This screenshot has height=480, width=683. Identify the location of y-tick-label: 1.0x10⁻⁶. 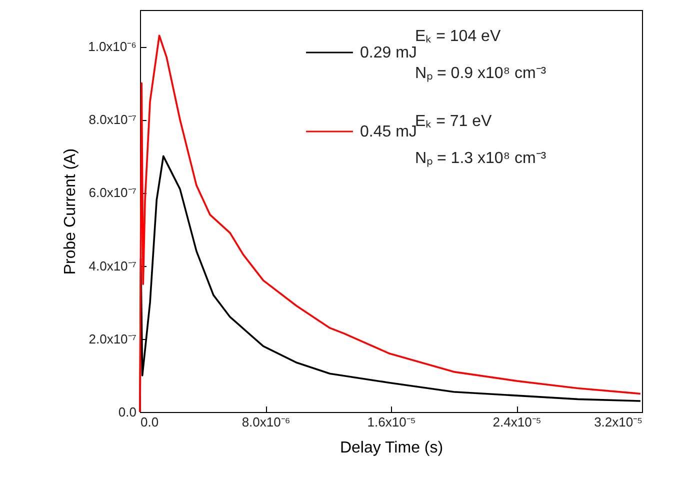
(112, 46).